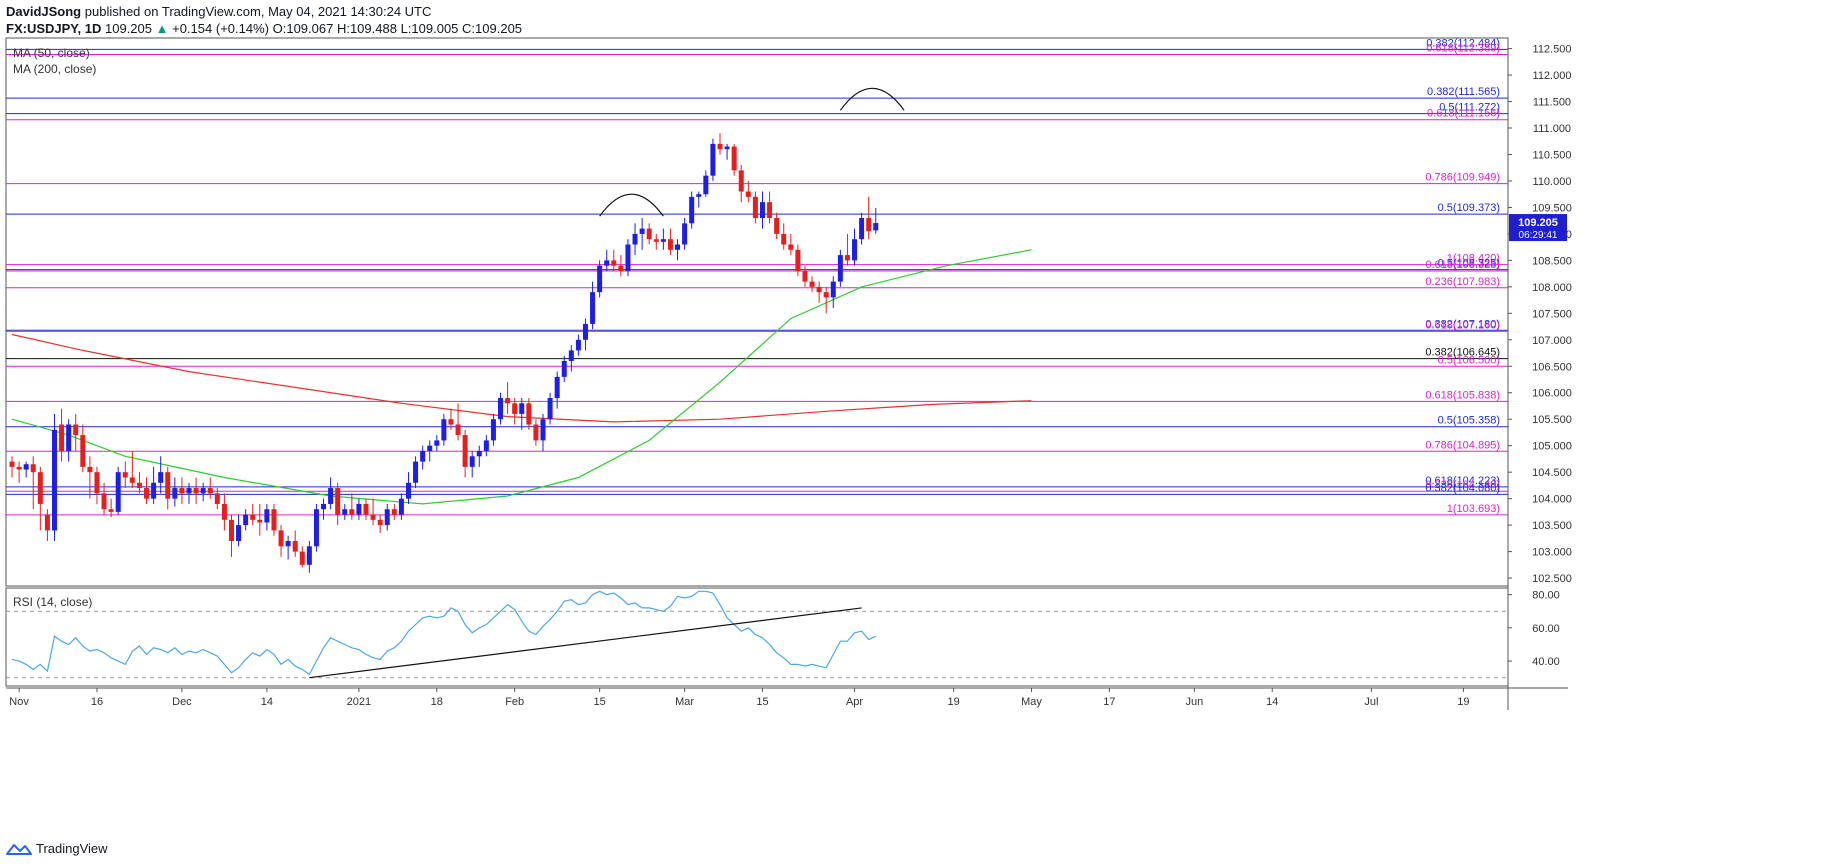 The width and height of the screenshot is (1828, 867). What do you see at coordinates (51, 53) in the screenshot?
I see `indicator-legend: MA (50, close)` at bounding box center [51, 53].